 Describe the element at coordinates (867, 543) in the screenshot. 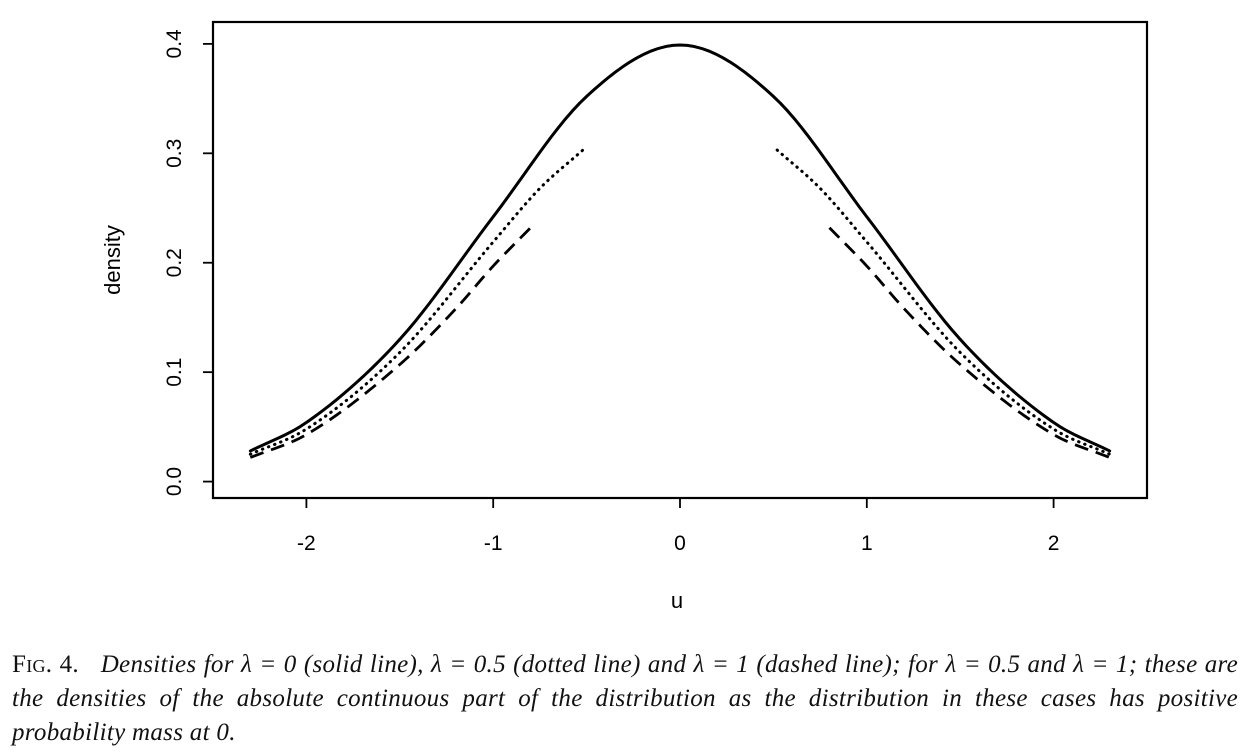

I see `x-tick-label: 1` at that location.